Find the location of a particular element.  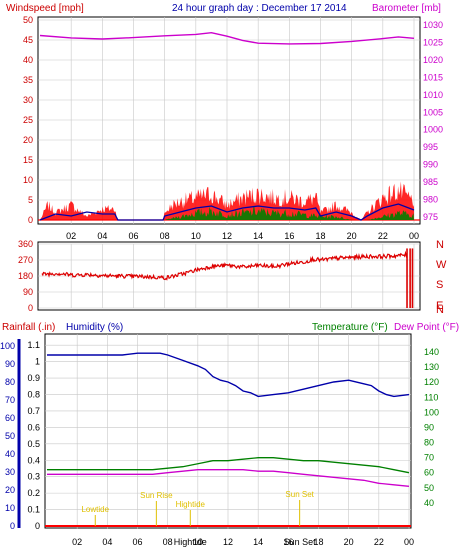

windspeed-tick-label: 50 is located at coordinates (28, 20).